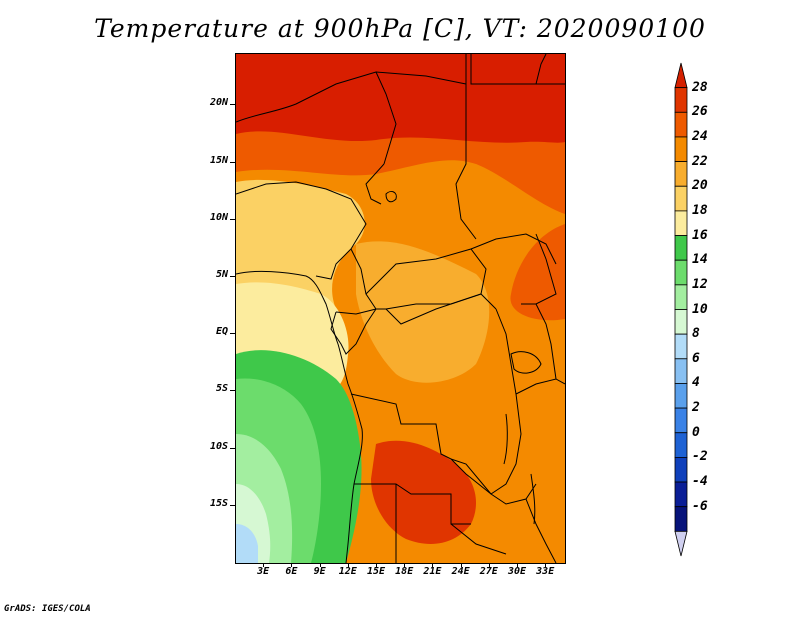 Image resolution: width=800 pixels, height=618 pixels. Describe the element at coordinates (696, 408) in the screenshot. I see `colorbar-label: 2` at that location.